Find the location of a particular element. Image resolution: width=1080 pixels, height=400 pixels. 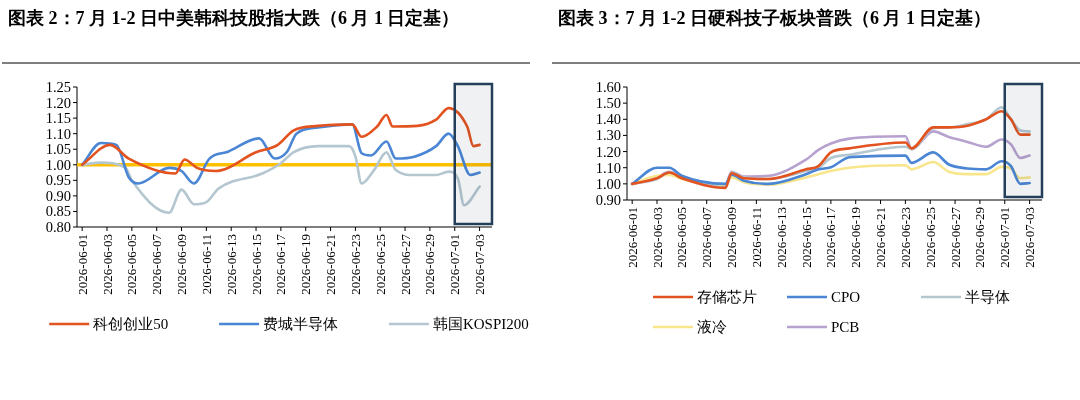

y-tick-label: 0.80 is located at coordinates (58, 227).